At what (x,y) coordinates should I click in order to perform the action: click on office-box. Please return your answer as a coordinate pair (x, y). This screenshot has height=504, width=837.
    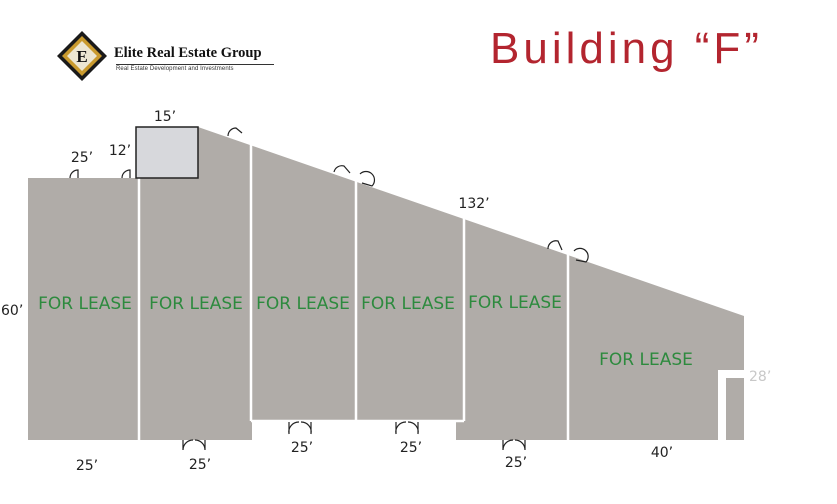
    Looking at the image, I should click on (167, 152).